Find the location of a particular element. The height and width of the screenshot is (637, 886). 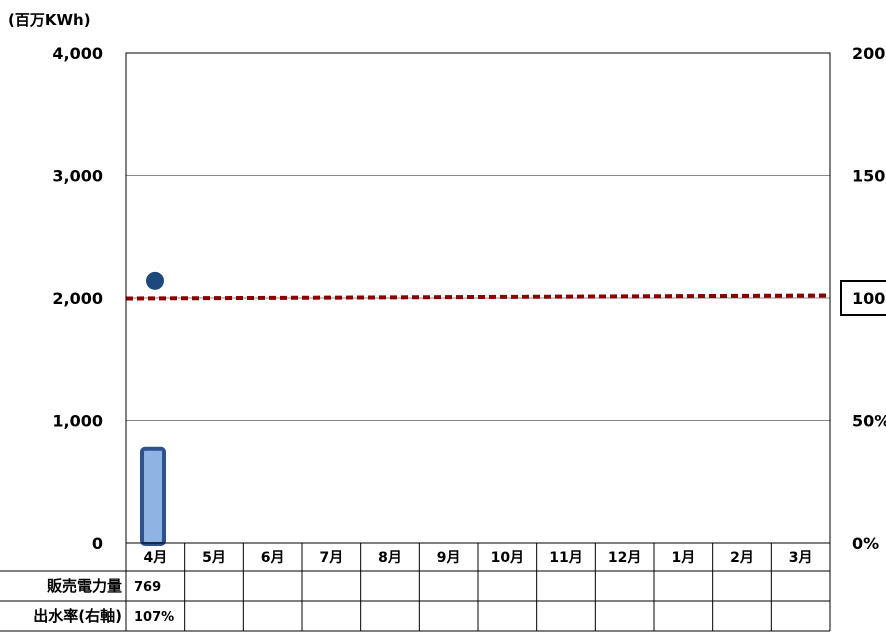

y2-tick-label: 0% is located at coordinates (865, 543).